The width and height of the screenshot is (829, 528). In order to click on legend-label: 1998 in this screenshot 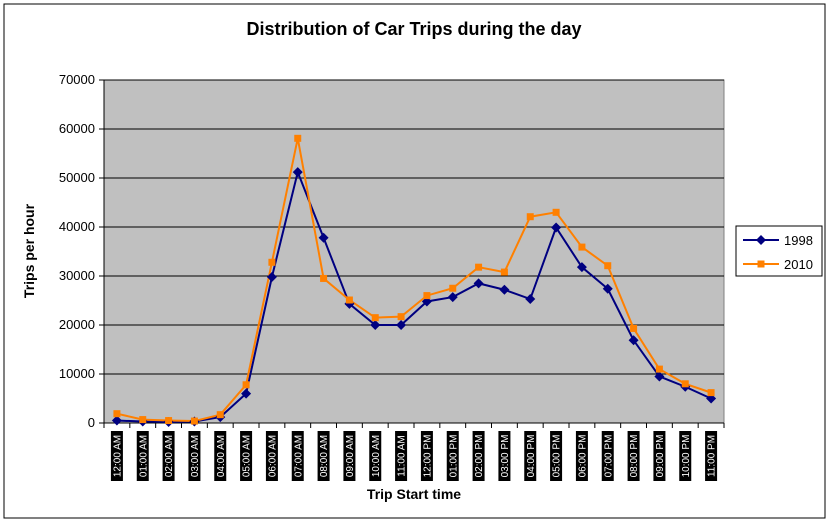, I will do `click(798, 240)`.